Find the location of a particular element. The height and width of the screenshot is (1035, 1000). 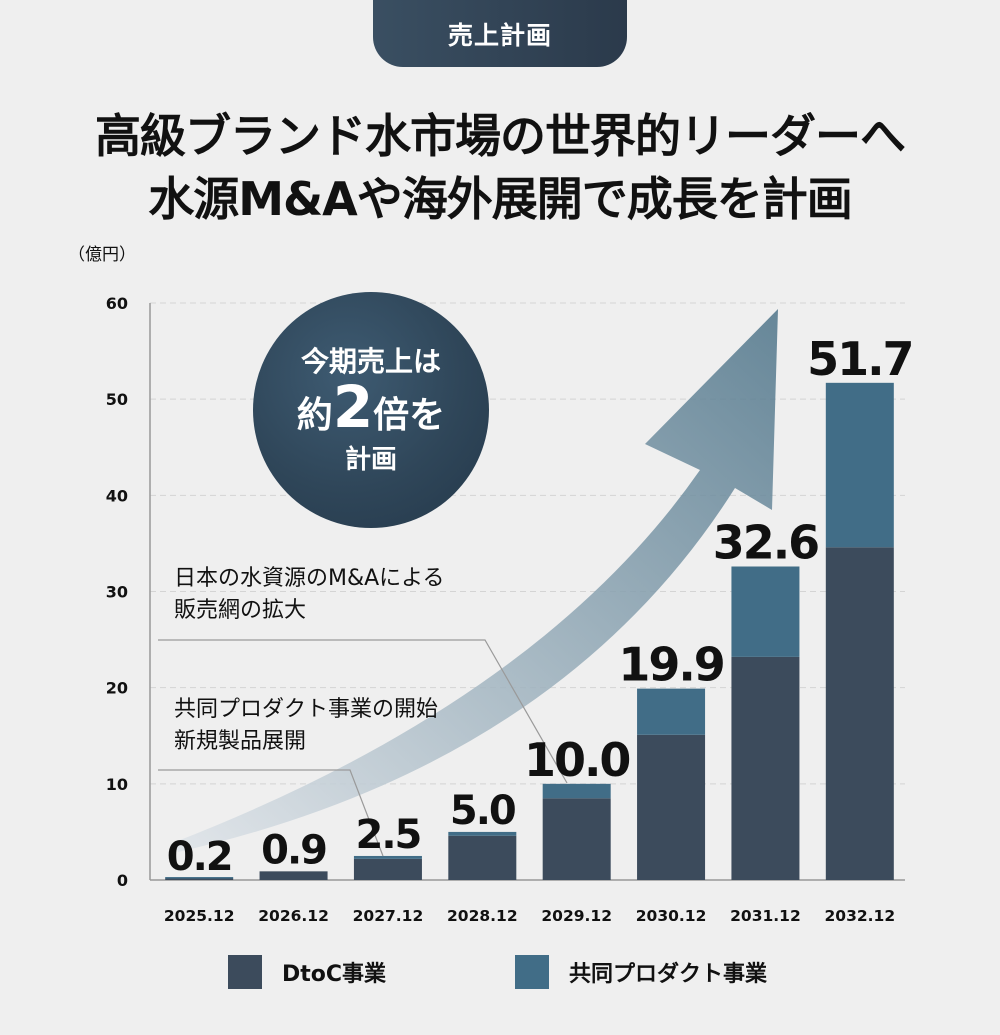

y-axis-unit: （億円） is located at coordinates (102, 255).